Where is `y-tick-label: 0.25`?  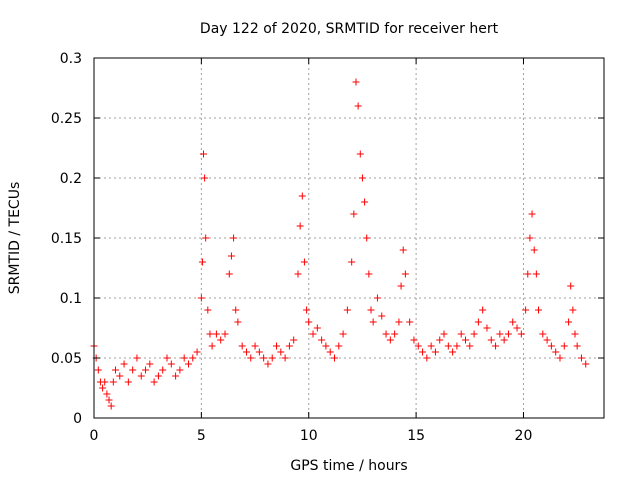
y-tick-label: 0.25 is located at coordinates (66, 119).